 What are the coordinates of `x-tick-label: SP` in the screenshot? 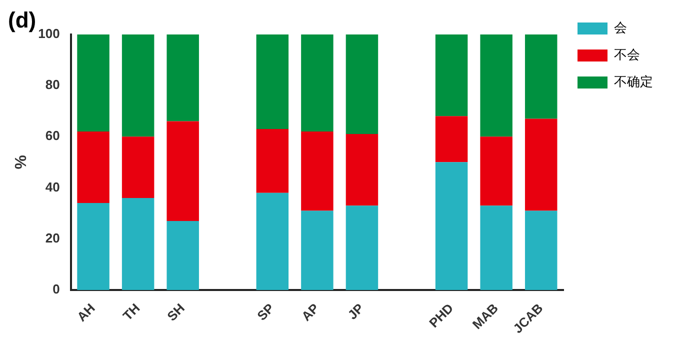 It's located at (266, 312).